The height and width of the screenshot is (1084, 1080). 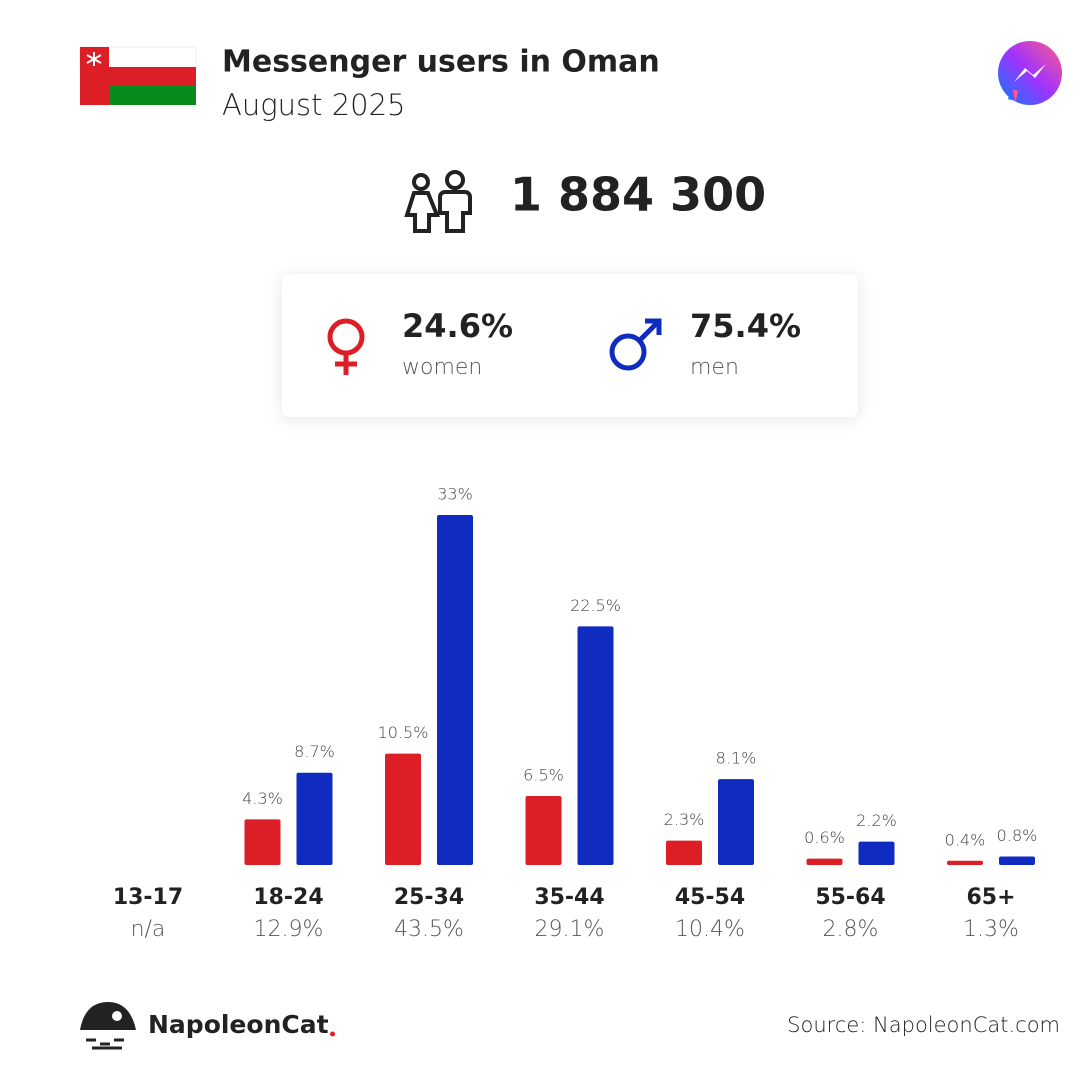 I want to click on men-share: 75.4%, so click(x=745, y=326).